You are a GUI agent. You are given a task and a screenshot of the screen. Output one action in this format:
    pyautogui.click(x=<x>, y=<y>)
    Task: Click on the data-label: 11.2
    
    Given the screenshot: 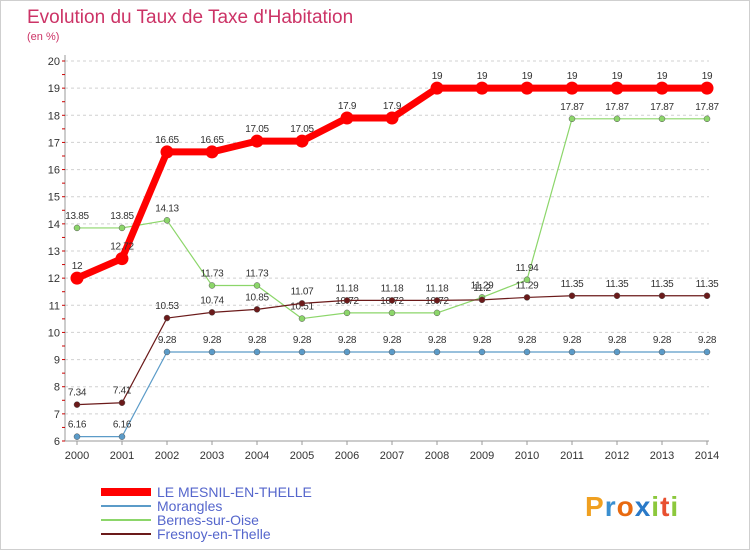 What is the action you would take?
    pyautogui.click(x=482, y=288)
    